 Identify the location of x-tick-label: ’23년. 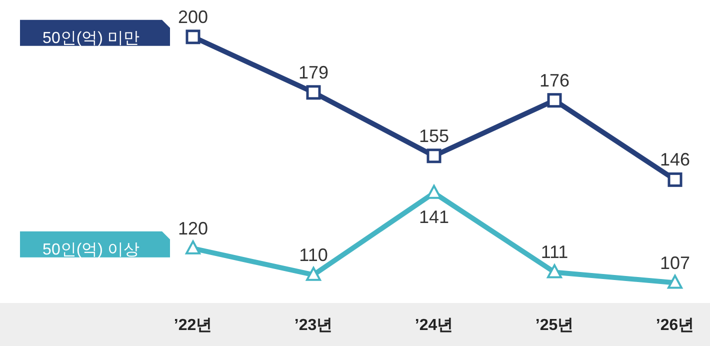
(313, 325).